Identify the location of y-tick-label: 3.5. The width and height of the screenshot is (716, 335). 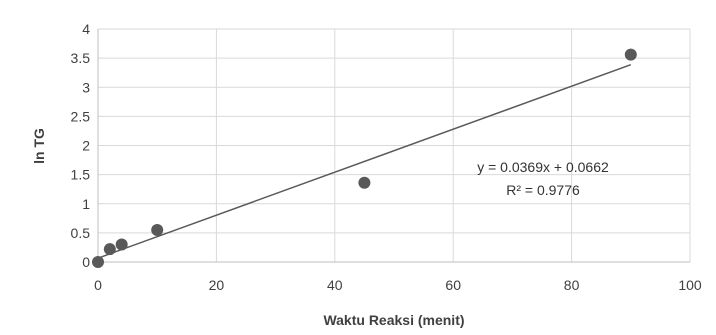
(81, 58).